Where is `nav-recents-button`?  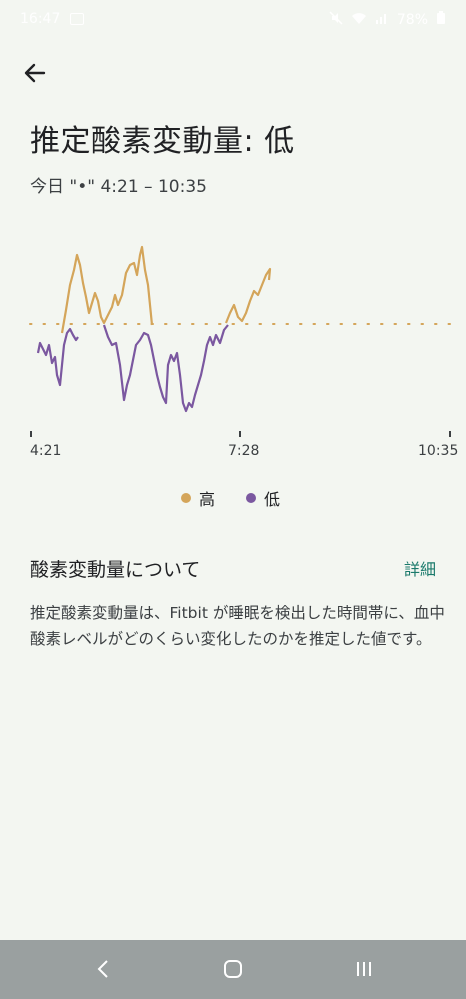 nav-recents-button is located at coordinates (364, 969).